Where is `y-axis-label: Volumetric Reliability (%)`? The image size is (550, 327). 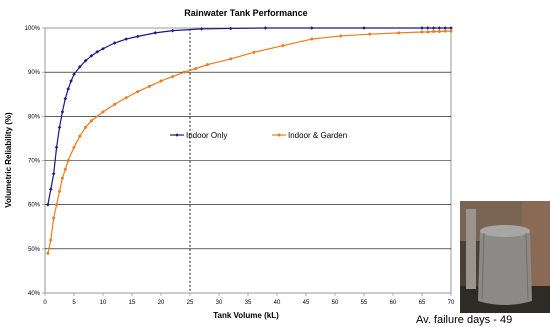 y-axis-label: Volumetric Reliability (%) is located at coordinates (8, 160).